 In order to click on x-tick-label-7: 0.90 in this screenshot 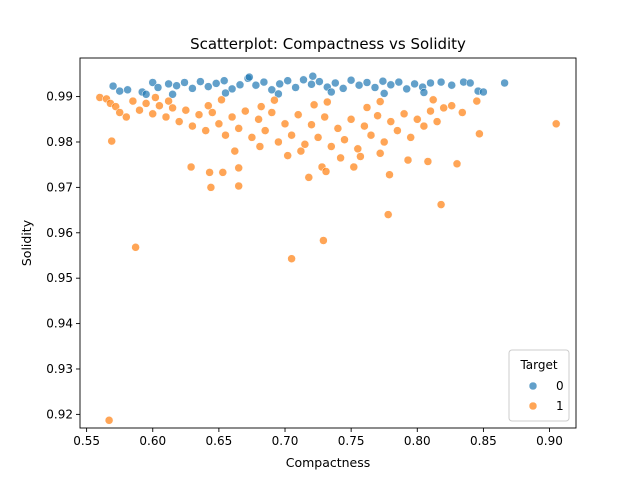, I will do `click(549, 441)`.